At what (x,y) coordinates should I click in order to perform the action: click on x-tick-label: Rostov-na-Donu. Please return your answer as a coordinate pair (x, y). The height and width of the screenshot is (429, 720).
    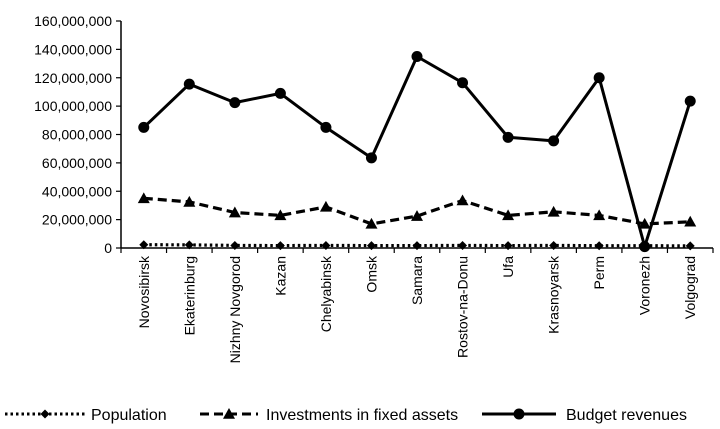
    Looking at the image, I should click on (463, 307).